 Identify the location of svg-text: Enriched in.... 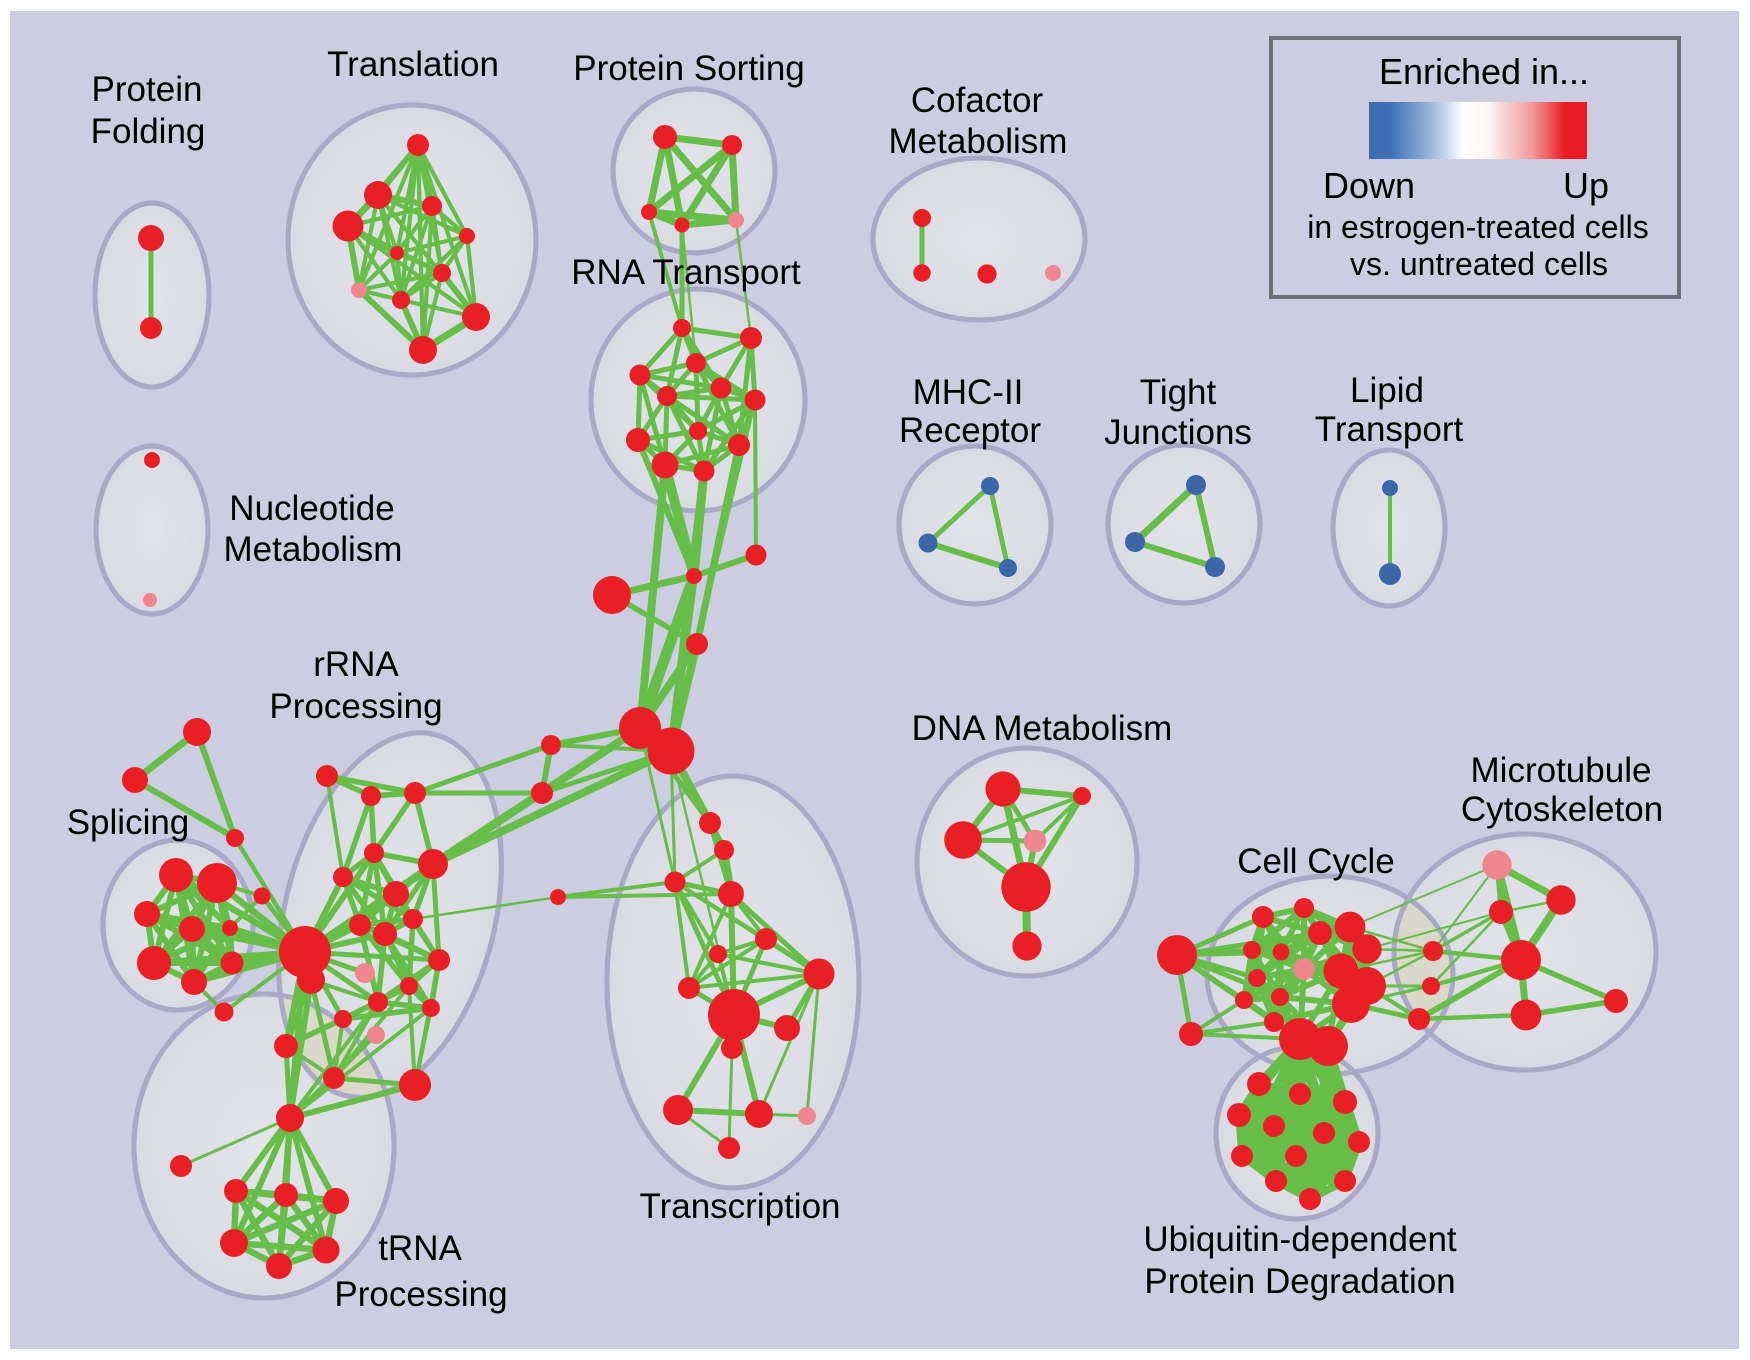
(1484, 71).